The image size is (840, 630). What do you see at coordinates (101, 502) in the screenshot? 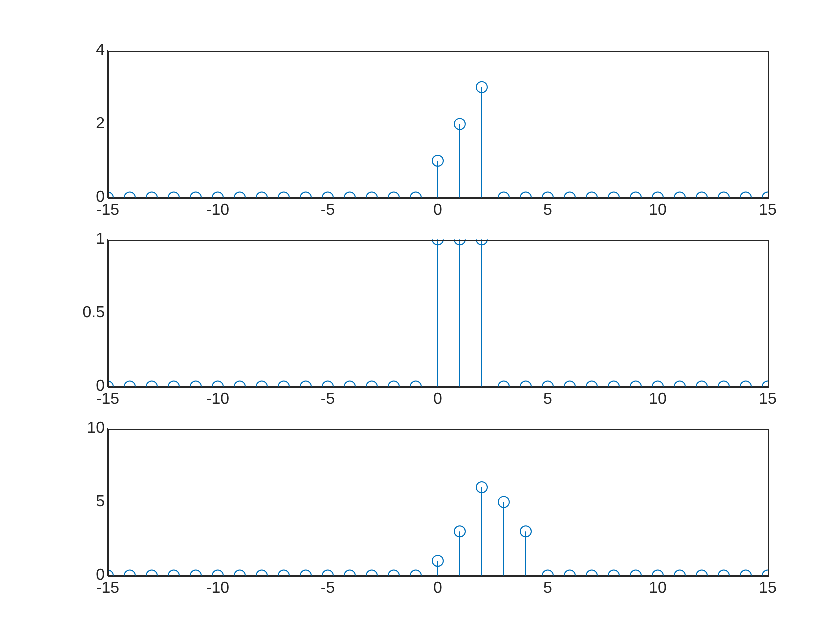
I see `y-tick-label: 5` at bounding box center [101, 502].